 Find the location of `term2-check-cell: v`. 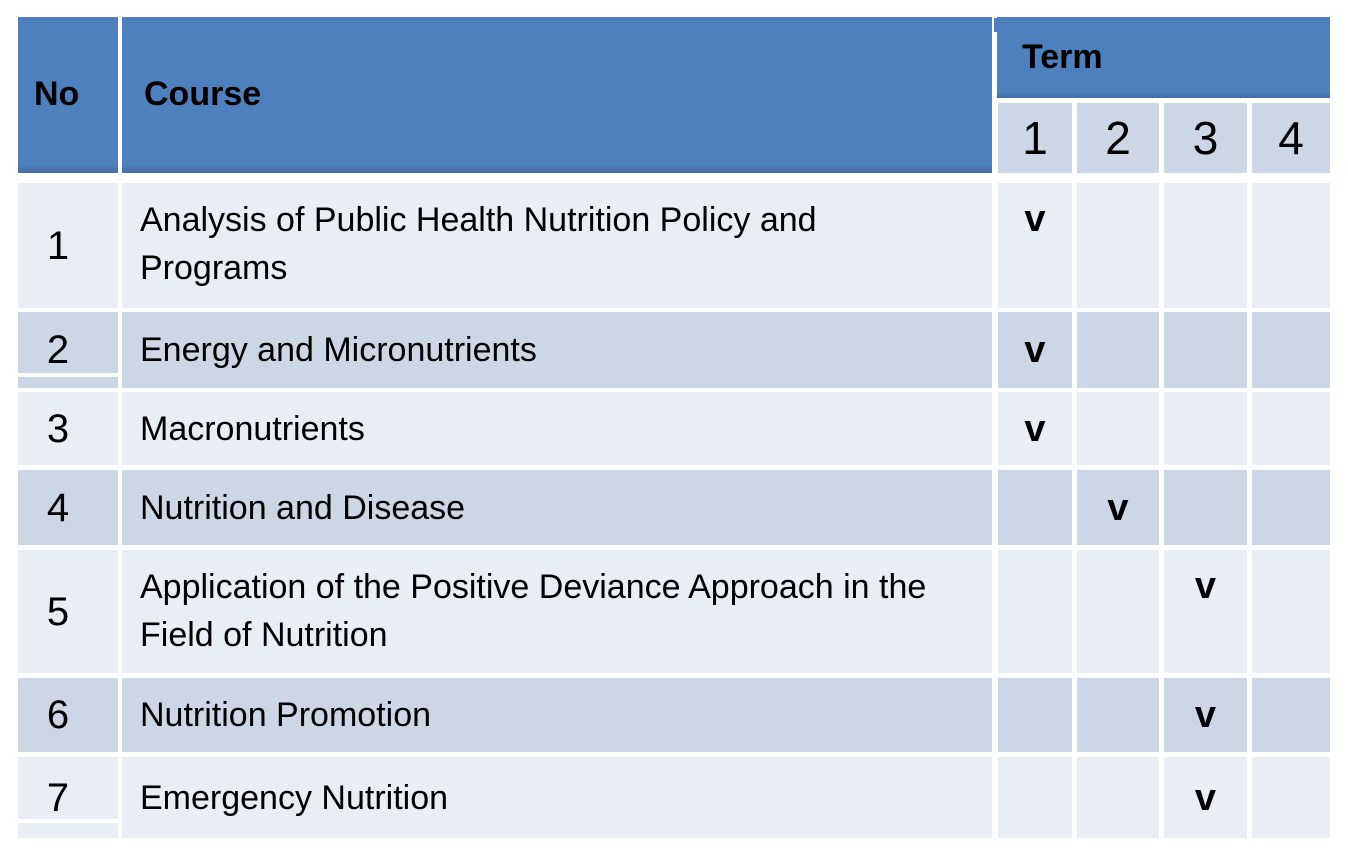

term2-check-cell: v is located at coordinates (1118, 507).